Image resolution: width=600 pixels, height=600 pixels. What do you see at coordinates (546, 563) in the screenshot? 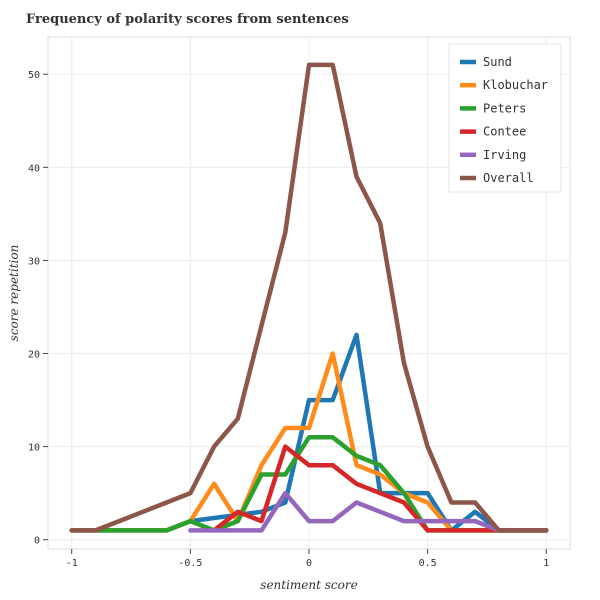
I see `x-tick-label-4: 1` at bounding box center [546, 563].